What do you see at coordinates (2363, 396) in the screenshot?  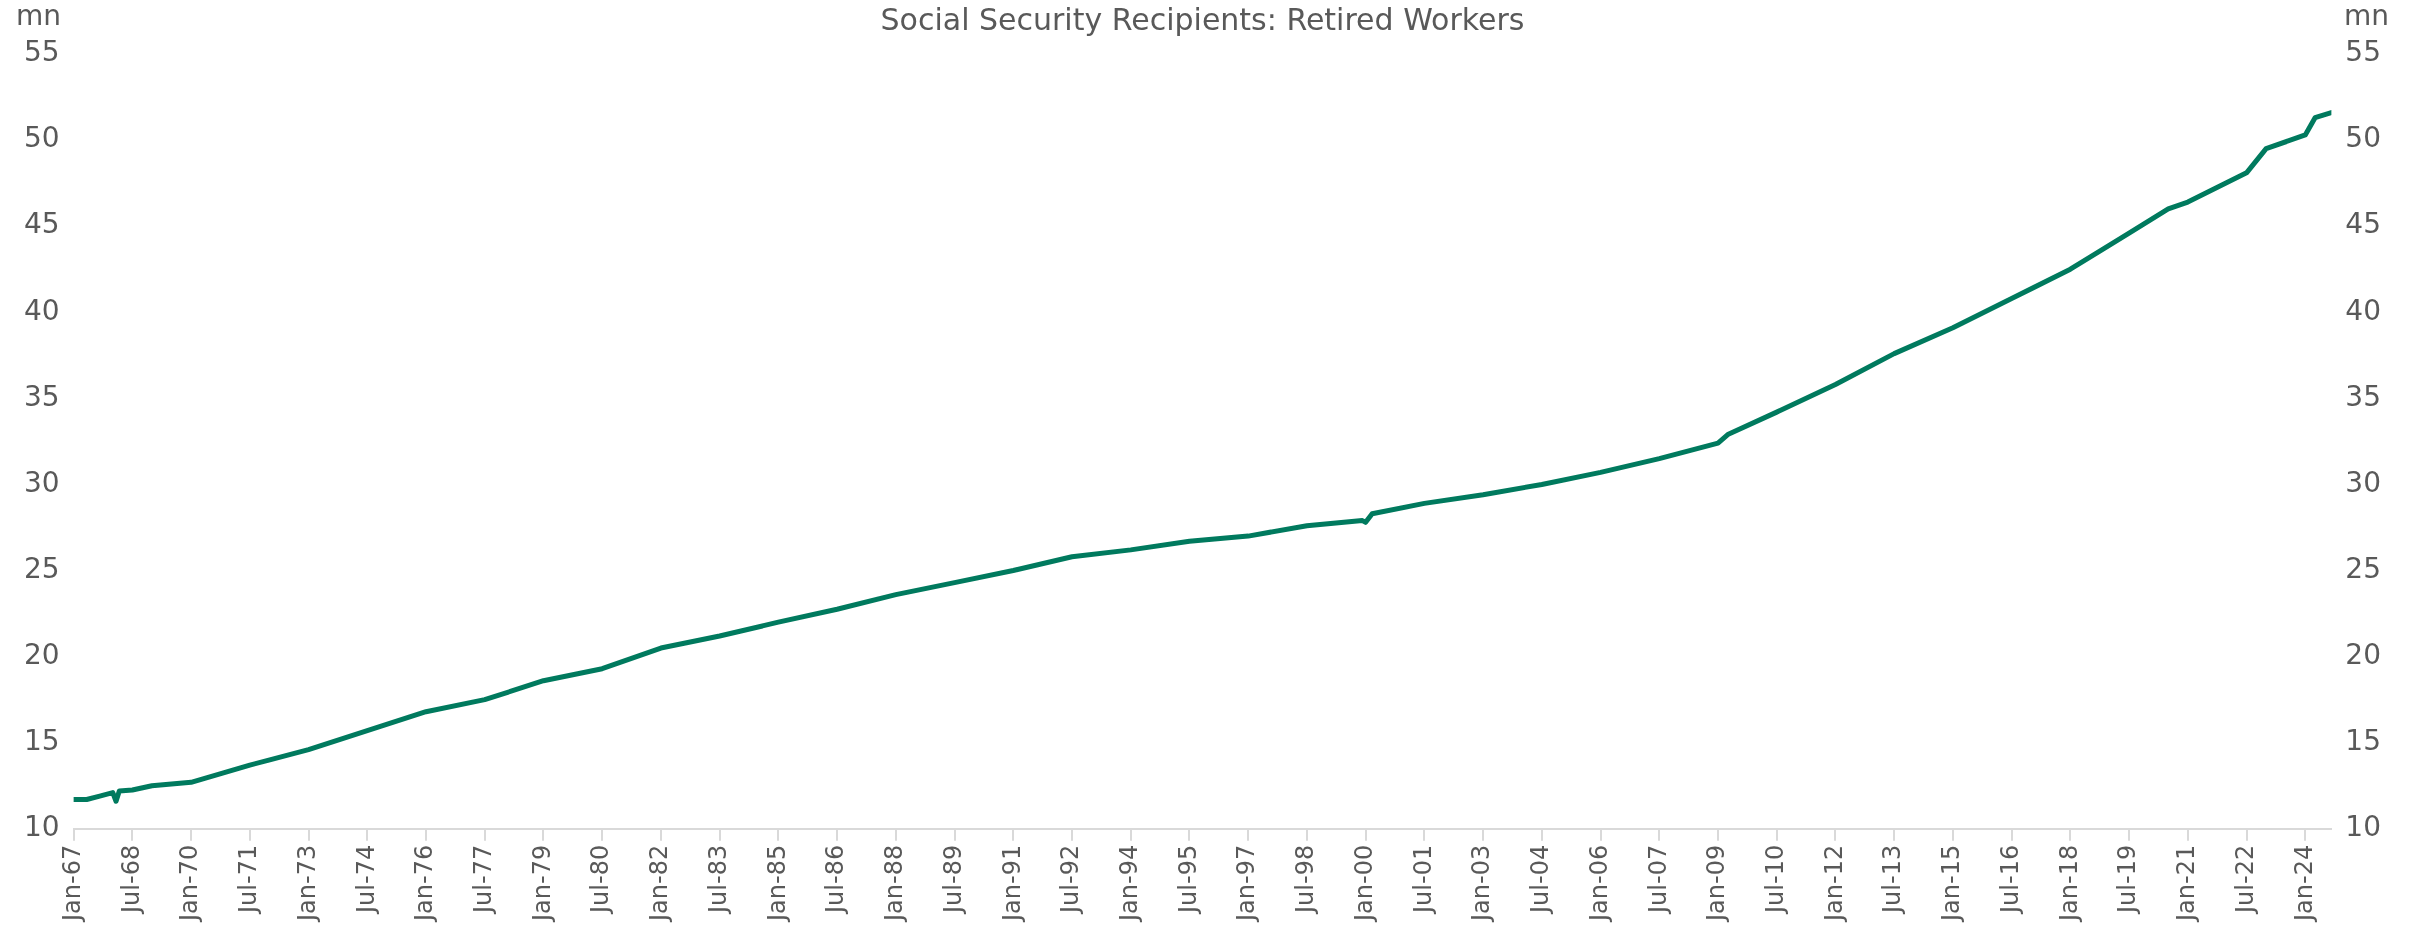 I see `y2-tick-label: 35` at bounding box center [2363, 396].